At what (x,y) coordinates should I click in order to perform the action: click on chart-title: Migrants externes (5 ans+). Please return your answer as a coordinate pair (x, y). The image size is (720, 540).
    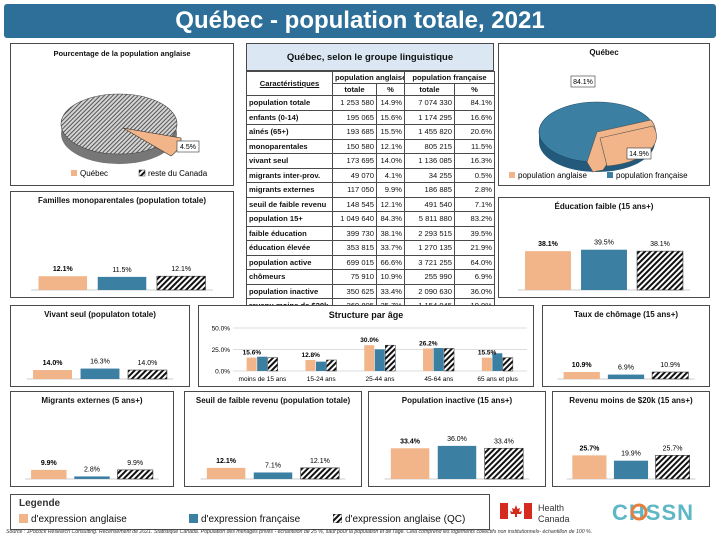
    Looking at the image, I should click on (92, 400).